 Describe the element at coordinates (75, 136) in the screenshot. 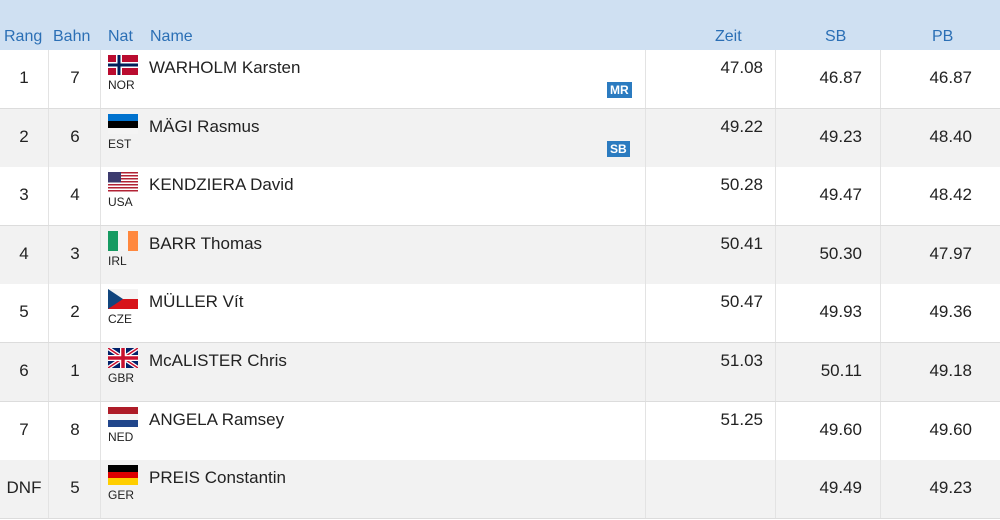

I see `lane: 6` at that location.